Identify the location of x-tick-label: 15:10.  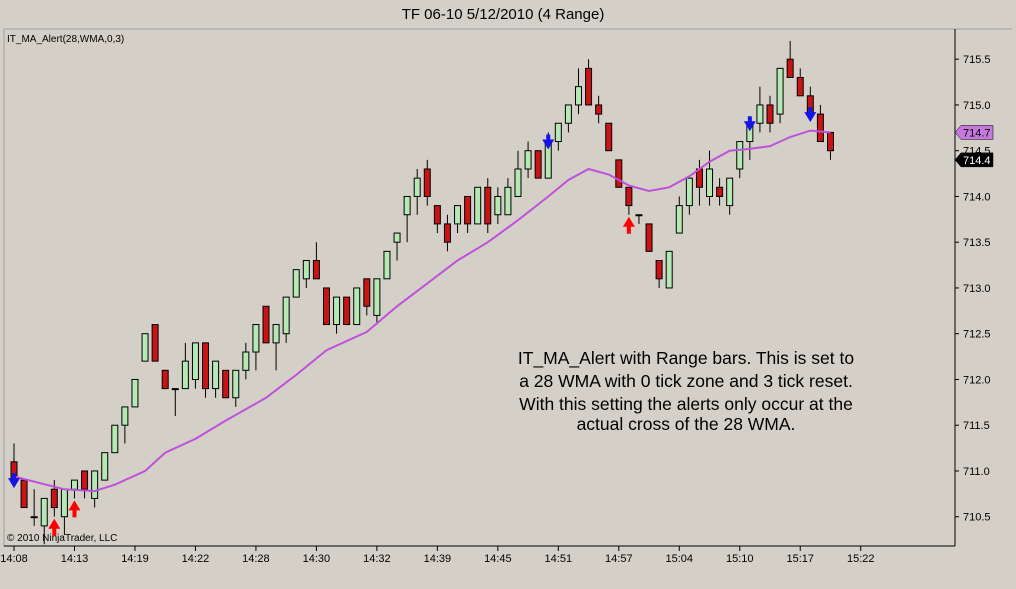
(740, 559).